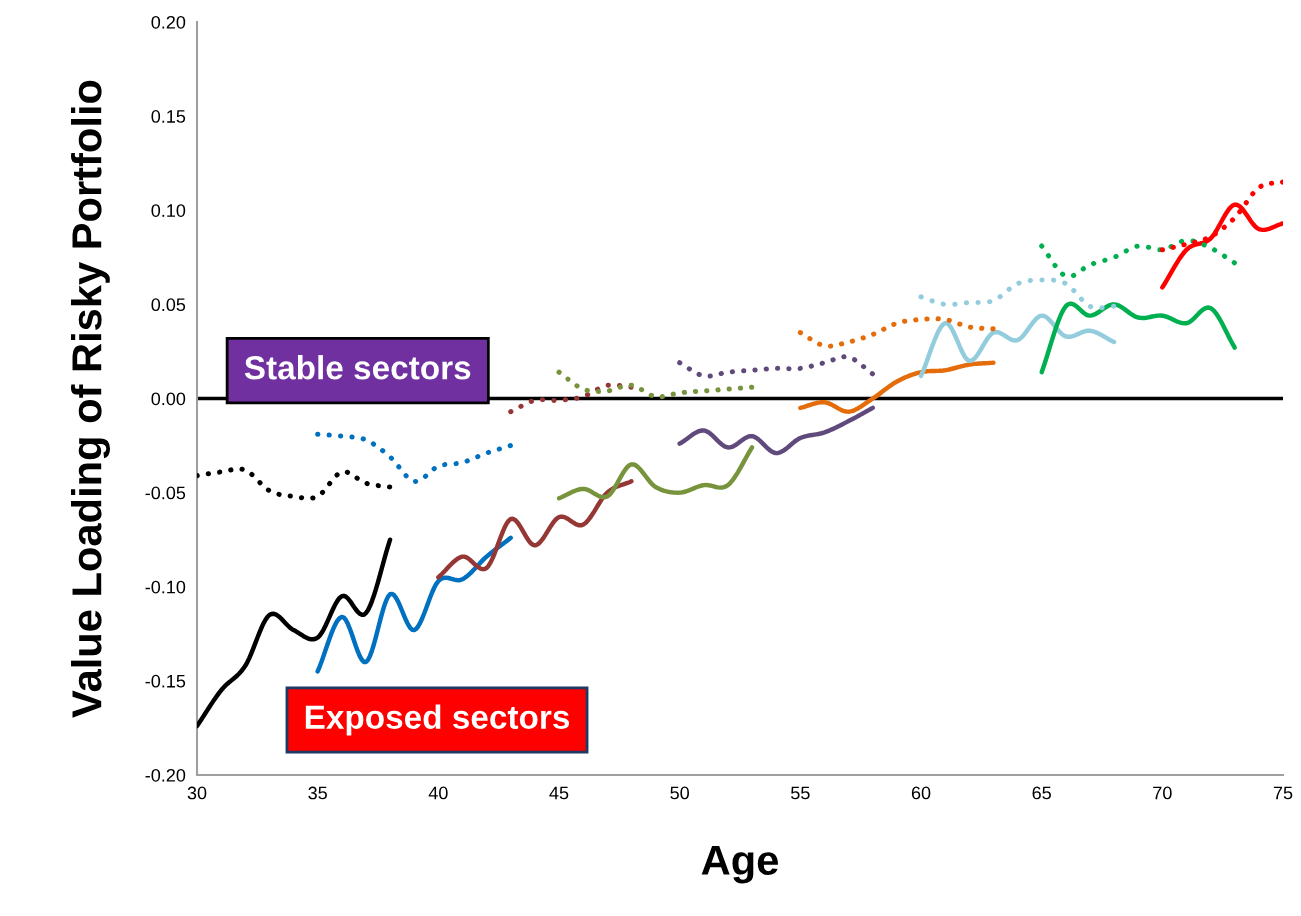  What do you see at coordinates (1162, 793) in the screenshot?
I see `x-tick-label: 70` at bounding box center [1162, 793].